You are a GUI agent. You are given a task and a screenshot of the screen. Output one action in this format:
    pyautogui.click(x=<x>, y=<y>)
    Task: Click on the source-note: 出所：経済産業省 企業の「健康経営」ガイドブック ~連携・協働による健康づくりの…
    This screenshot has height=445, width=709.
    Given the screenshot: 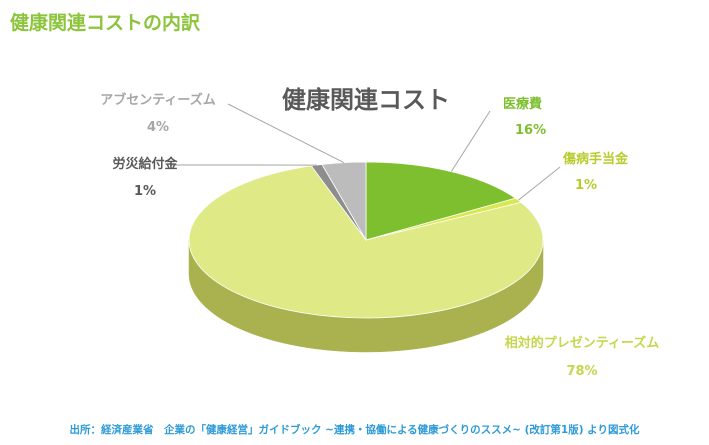 What is the action you would take?
    pyautogui.click(x=354, y=430)
    